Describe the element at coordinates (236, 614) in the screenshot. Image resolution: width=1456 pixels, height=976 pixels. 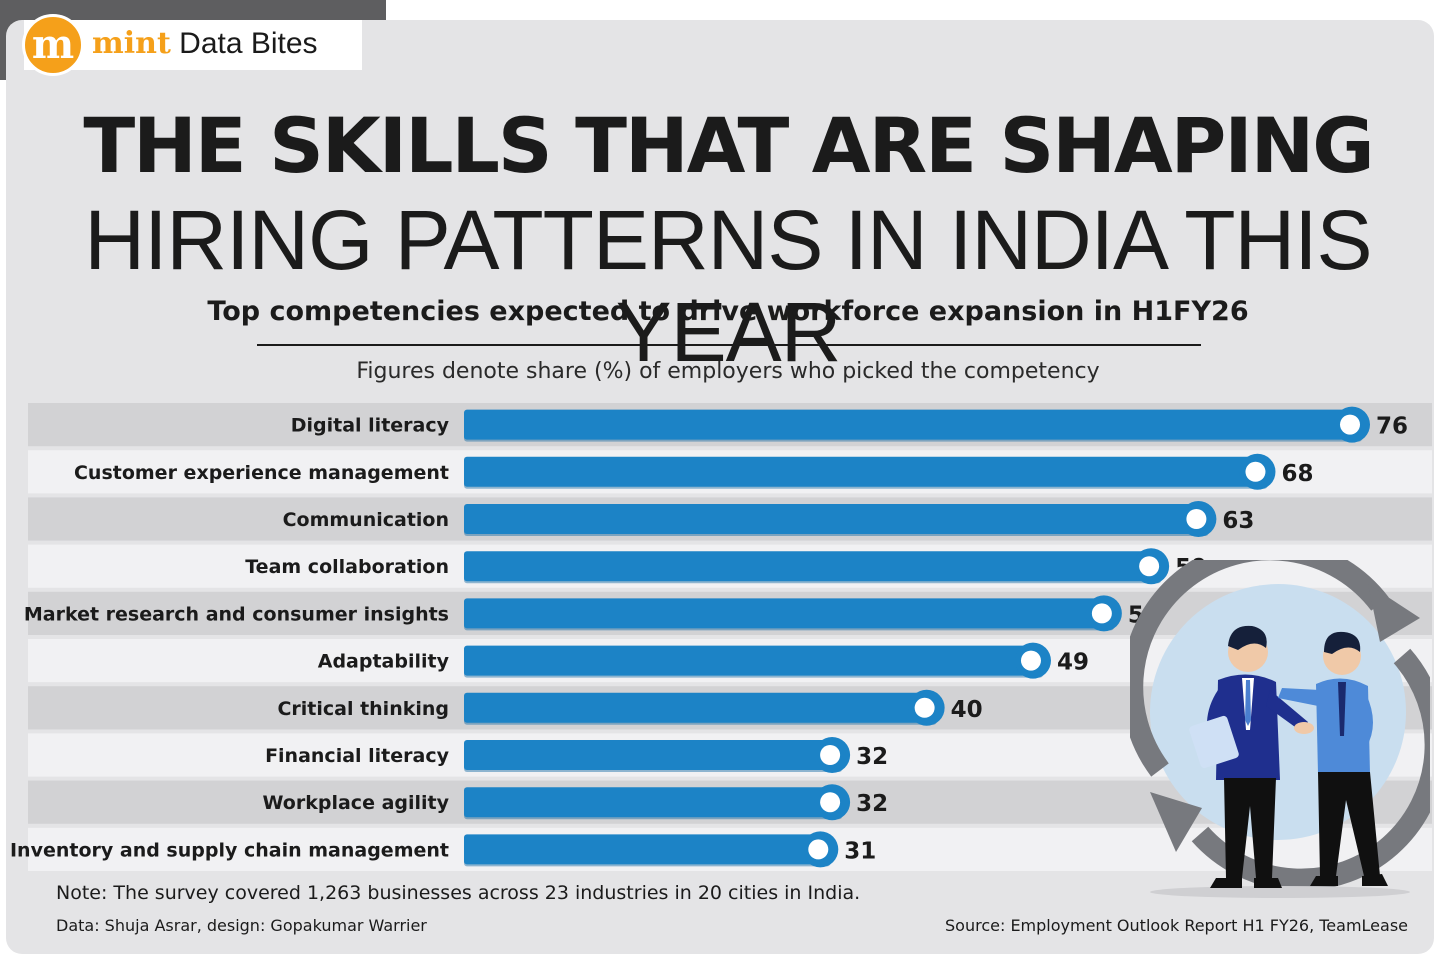
I see `category-label: Market research and consumer insights` at that location.